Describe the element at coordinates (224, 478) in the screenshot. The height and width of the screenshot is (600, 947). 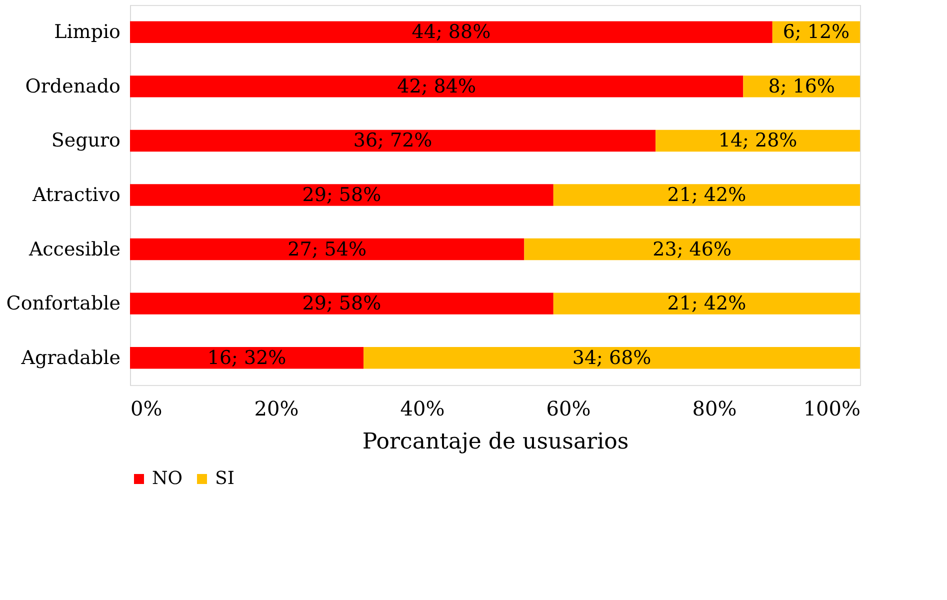
I see `legend-label: SI` at that location.